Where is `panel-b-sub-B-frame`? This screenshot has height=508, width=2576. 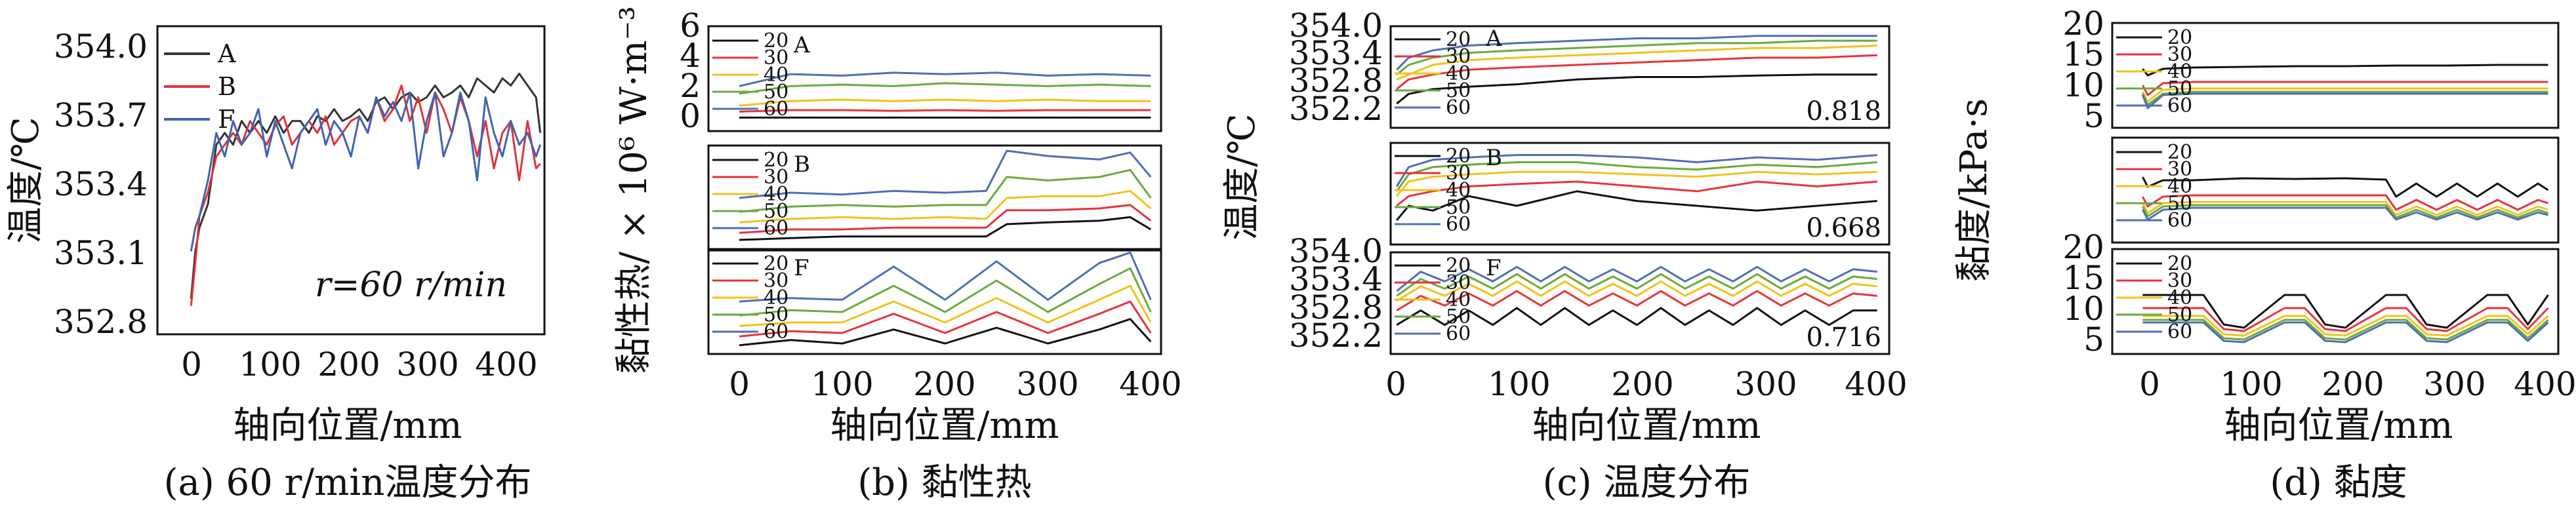 panel-b-sub-B-frame is located at coordinates (934, 198).